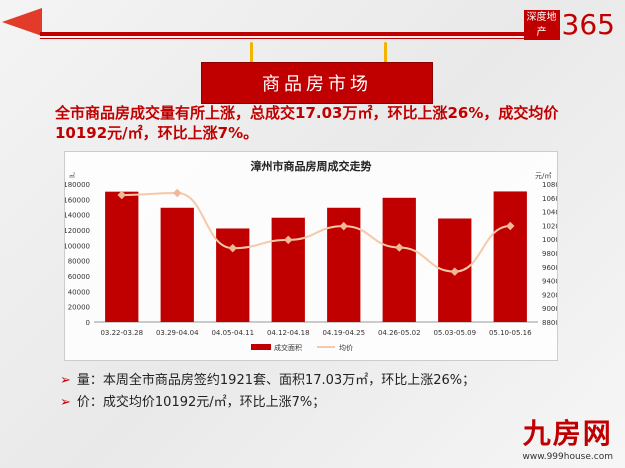  I want to click on legend-label: 均价, so click(346, 347).